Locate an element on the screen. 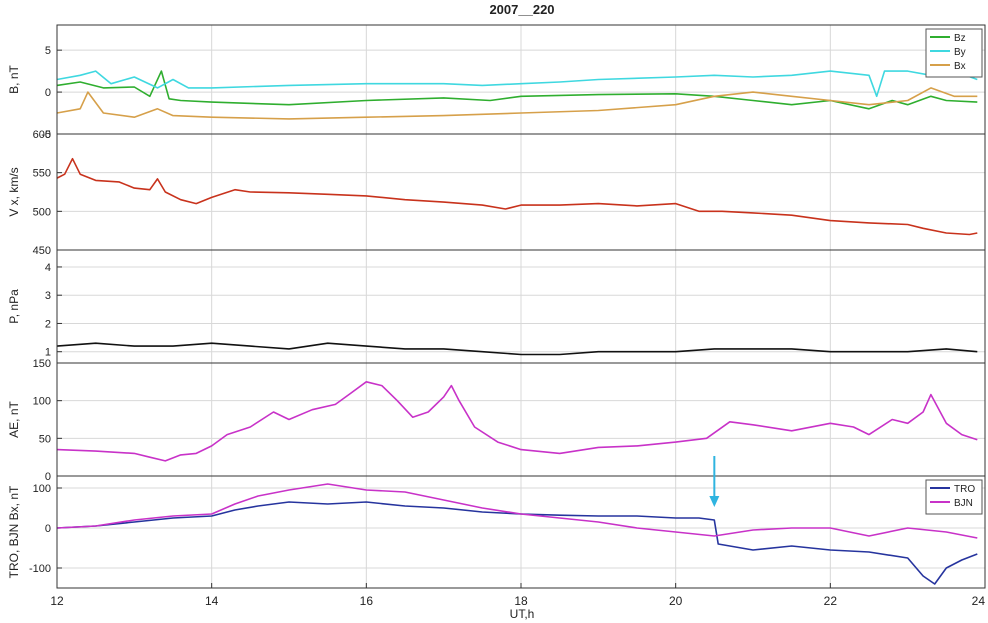 This screenshot has width=988, height=623. legend: Bz By Bx is located at coordinates (954, 53).